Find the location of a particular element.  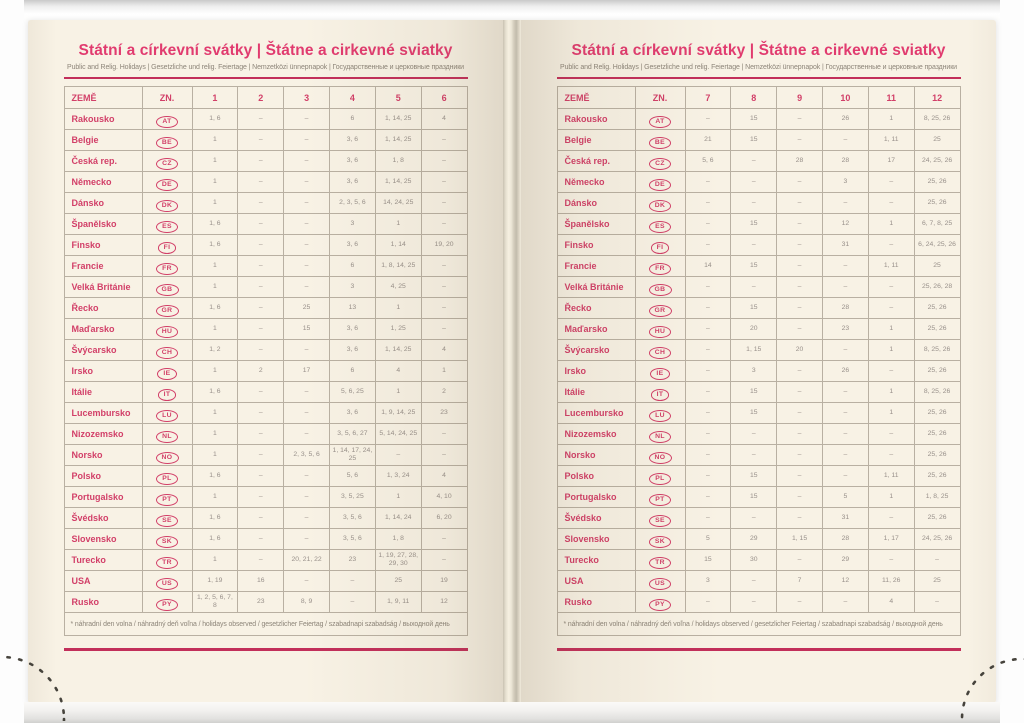

holiday-days-cell: 1, 14, 17, 24, 25 is located at coordinates (352, 455).